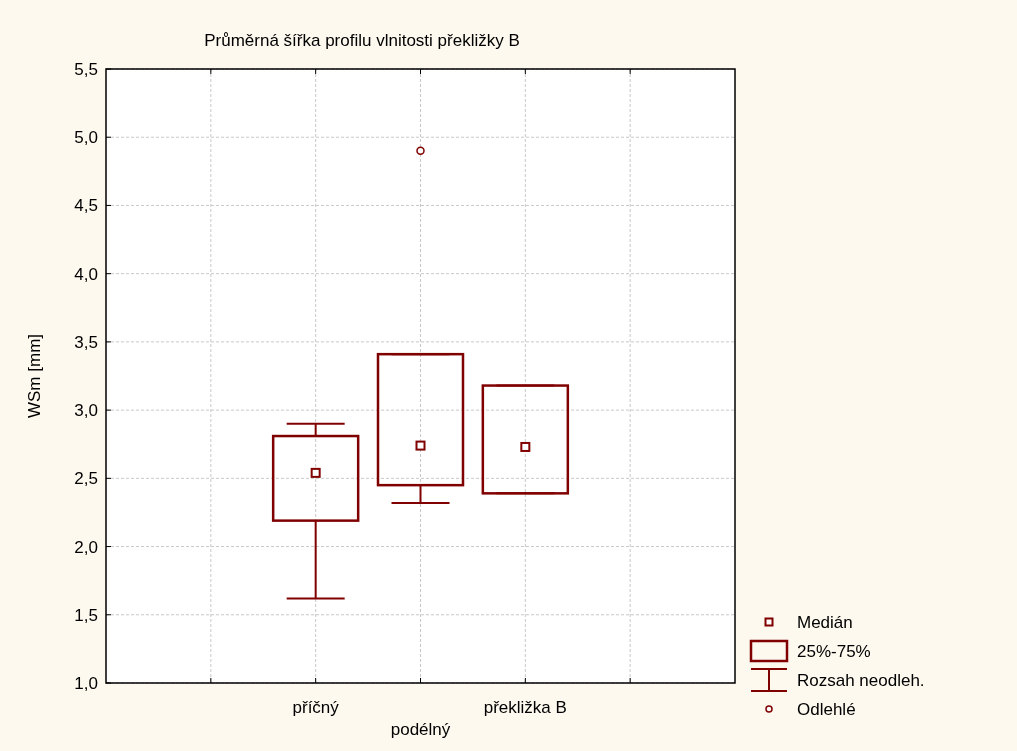 This screenshot has height=751, width=1017. What do you see at coordinates (825, 622) in the screenshot?
I see `text: Medián` at bounding box center [825, 622].